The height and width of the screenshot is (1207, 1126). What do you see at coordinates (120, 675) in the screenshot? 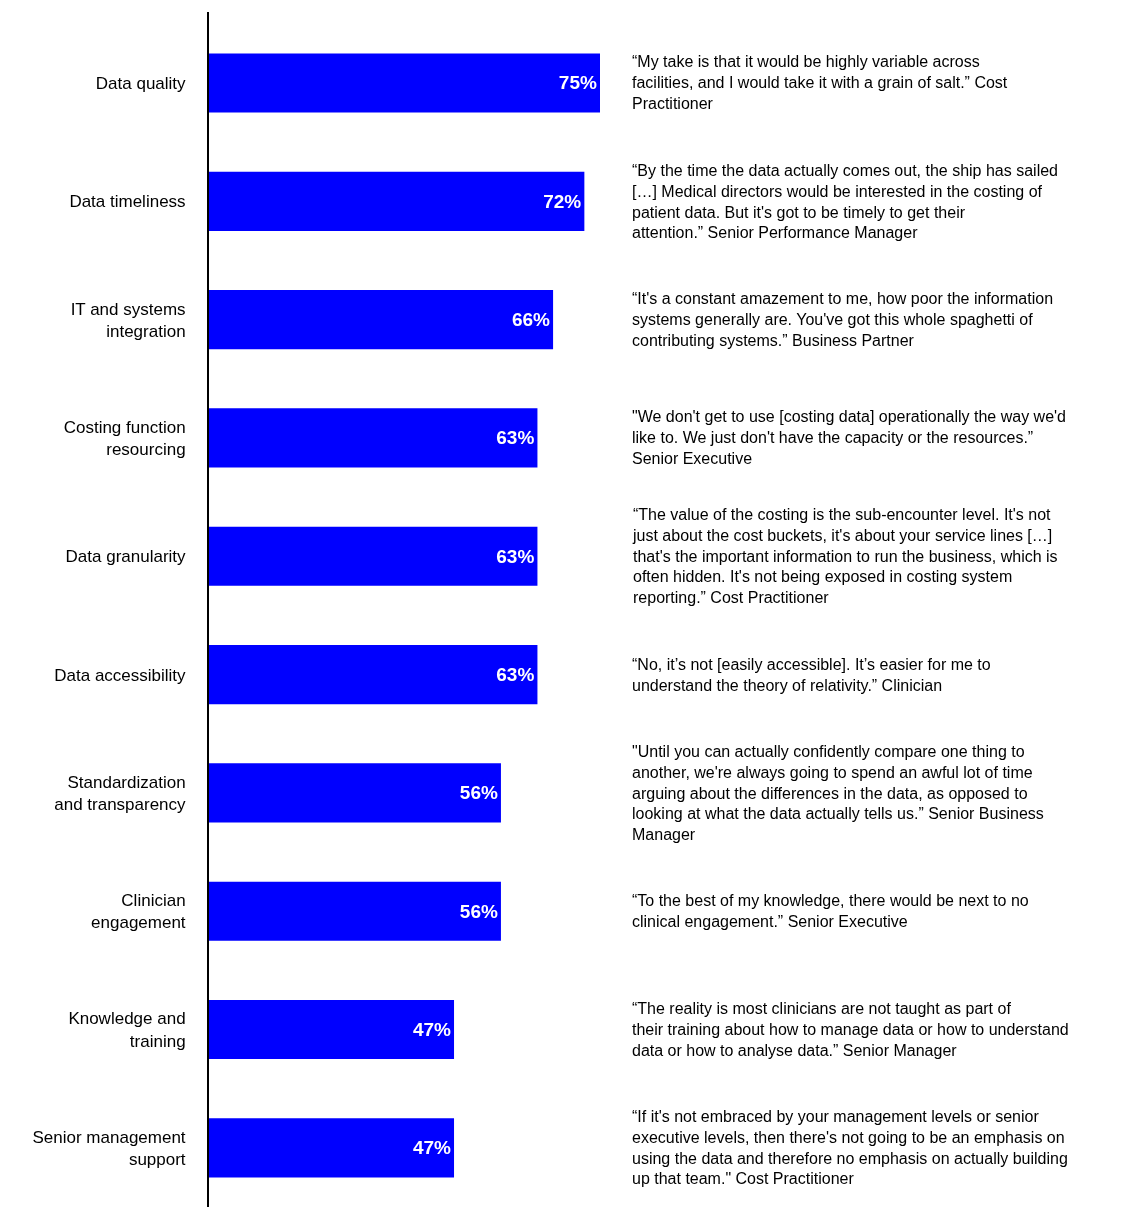
I see `y-tick-label: Data accessibility` at bounding box center [120, 675].